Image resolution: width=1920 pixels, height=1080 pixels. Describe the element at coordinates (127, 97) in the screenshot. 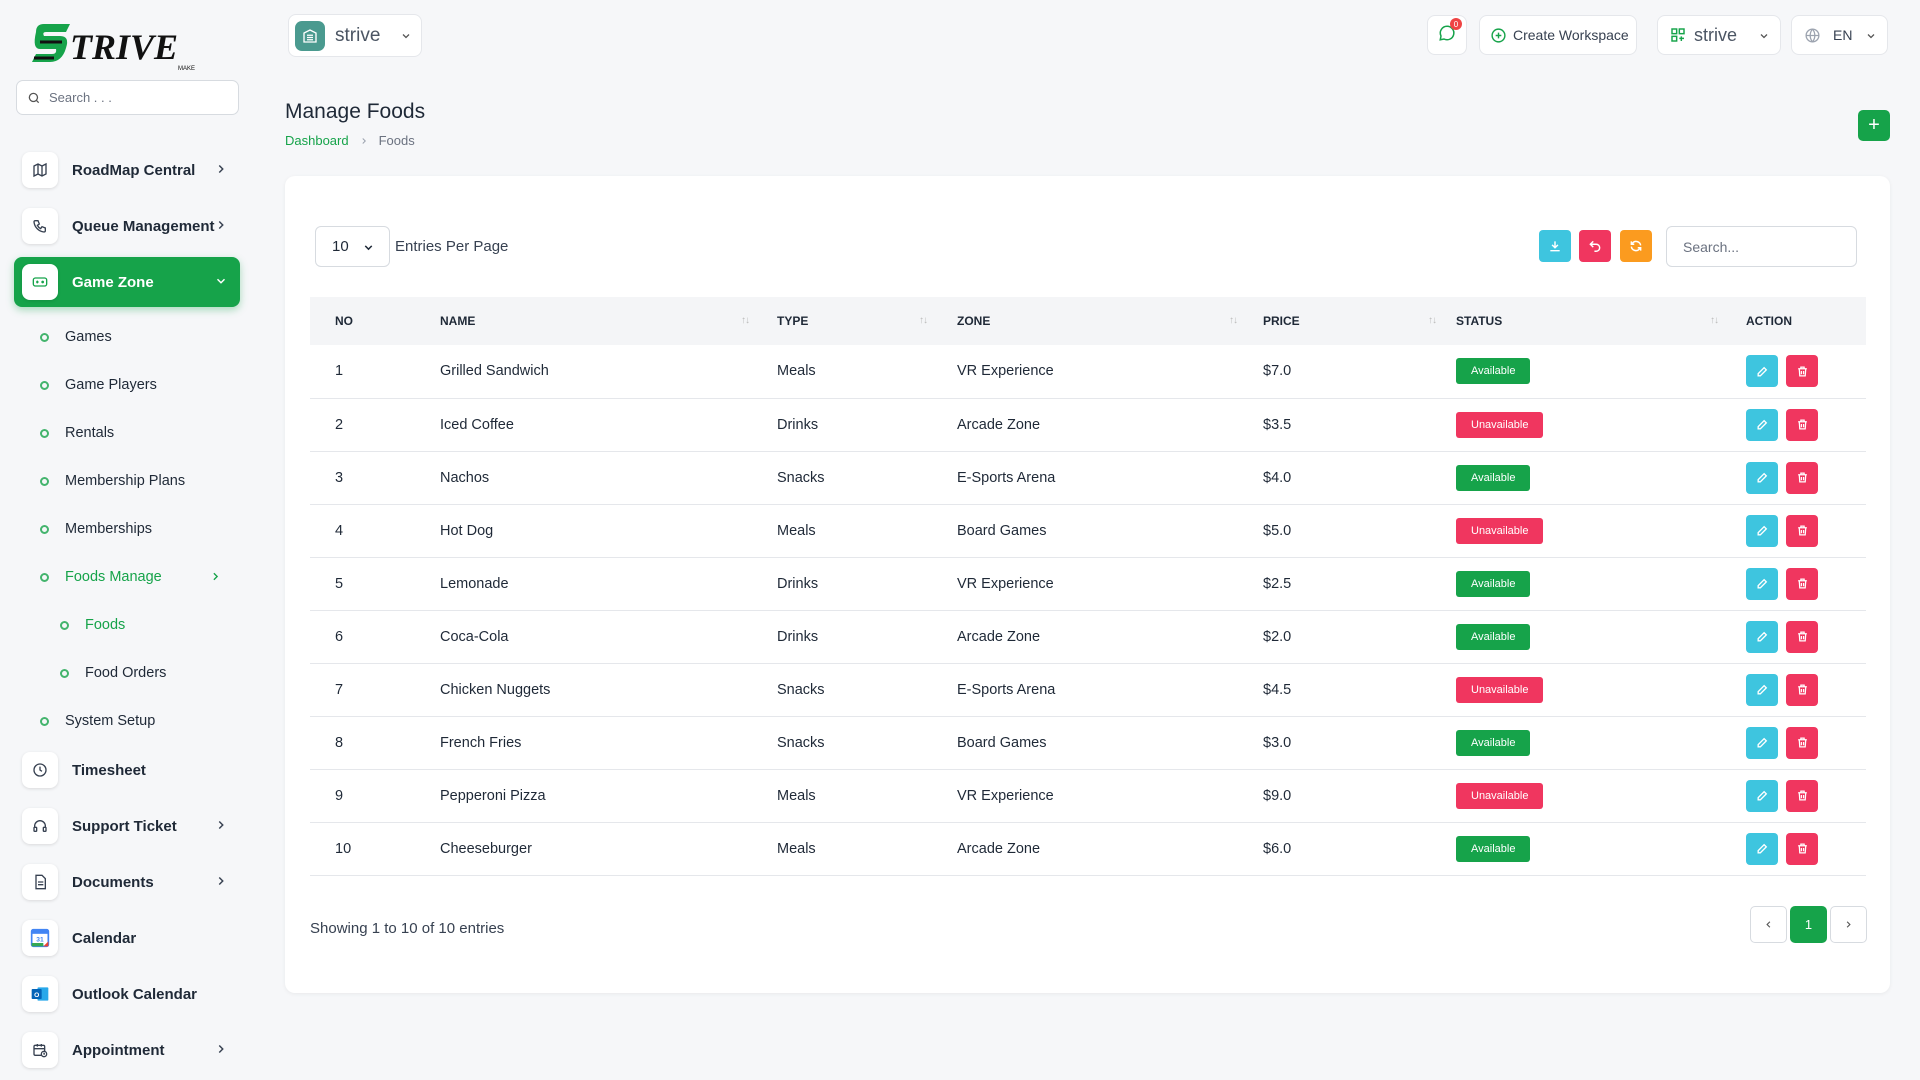

I see `sidebar-search-input: Search . . .` at that location.